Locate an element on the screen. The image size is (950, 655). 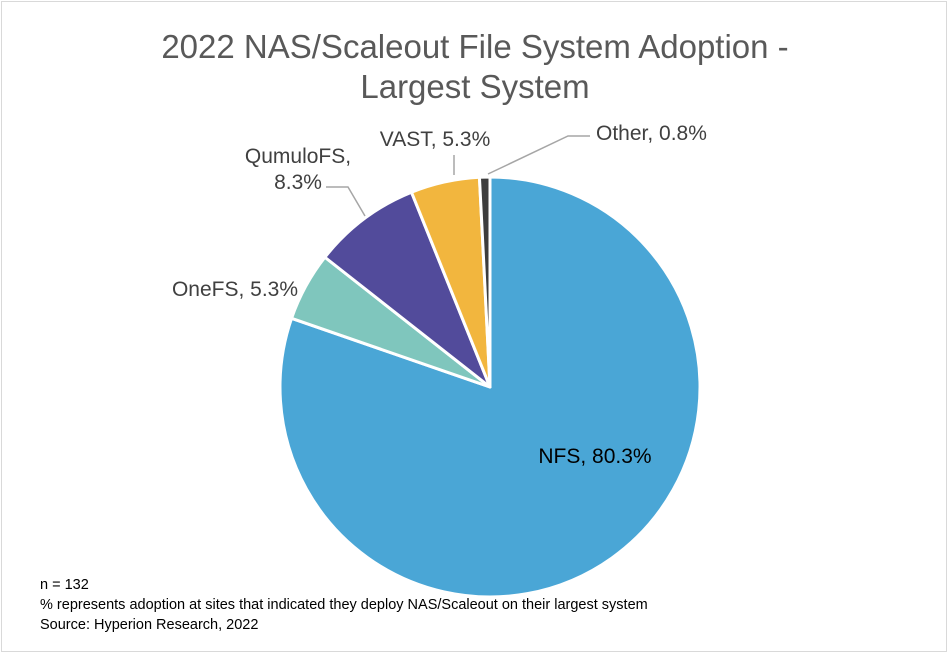
leader-line-other is located at coordinates (539, 155).